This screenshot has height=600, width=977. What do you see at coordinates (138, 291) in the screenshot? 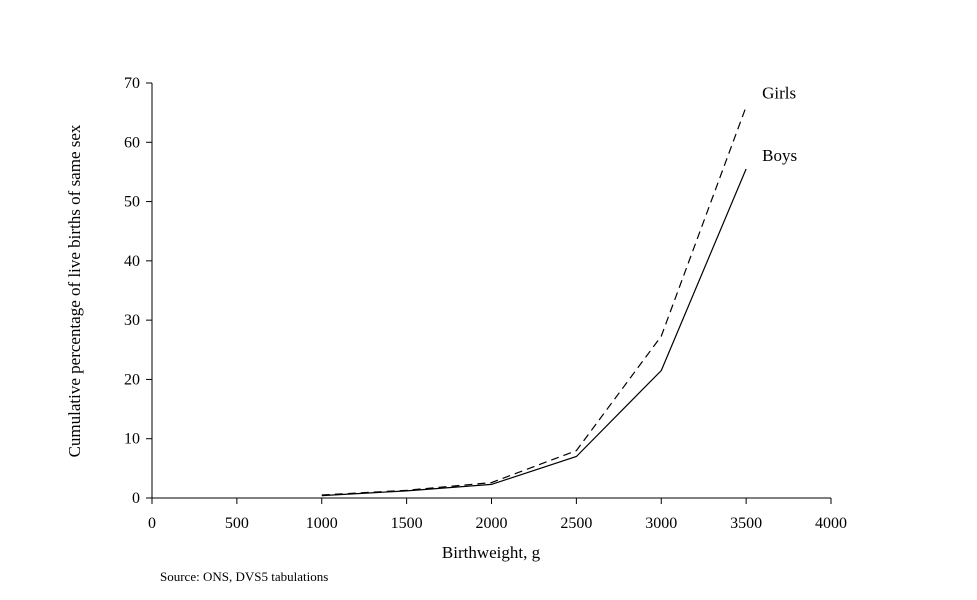
I see `y-axis: 0 10 20 30 40 50 60 70` at bounding box center [138, 291].